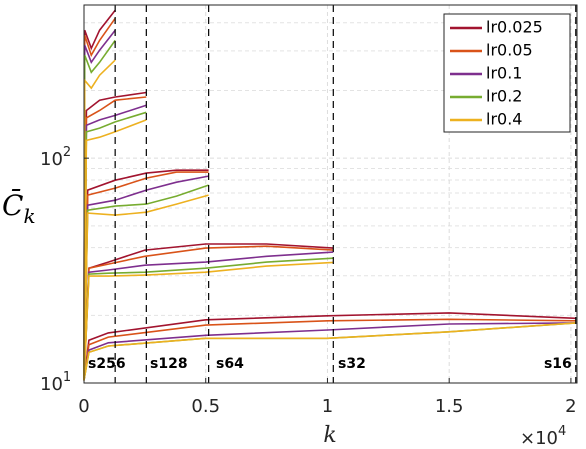 The image size is (586, 449). I want to click on y-tick-exp: 1, so click(67, 377).